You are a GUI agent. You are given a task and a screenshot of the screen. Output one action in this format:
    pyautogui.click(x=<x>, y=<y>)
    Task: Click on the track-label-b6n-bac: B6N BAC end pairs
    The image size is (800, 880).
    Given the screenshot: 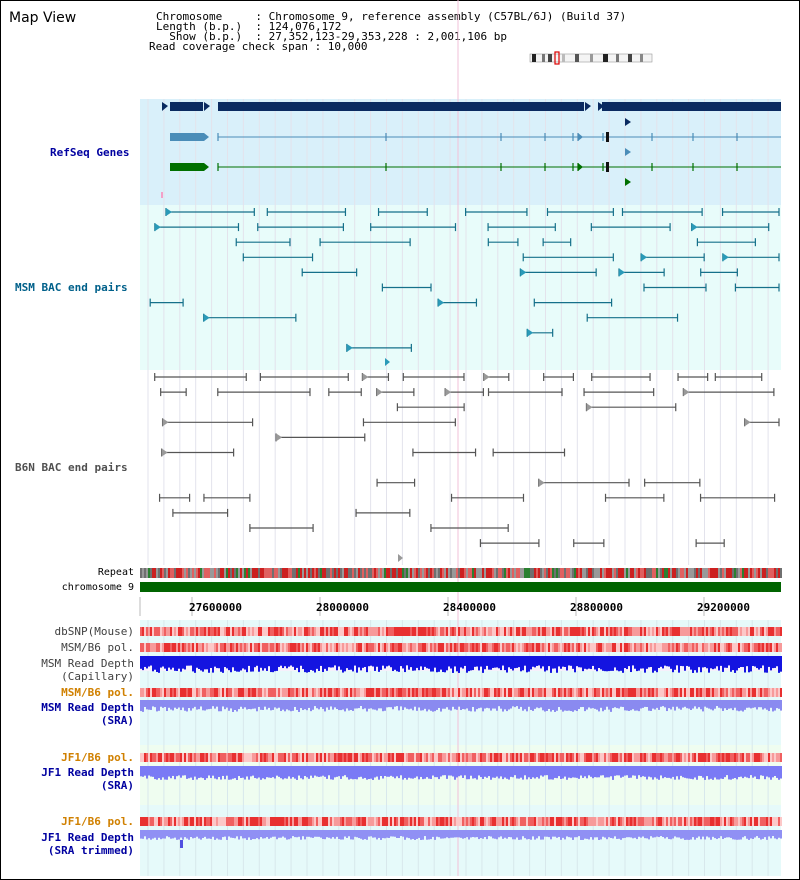 What is the action you would take?
    pyautogui.click(x=71, y=467)
    